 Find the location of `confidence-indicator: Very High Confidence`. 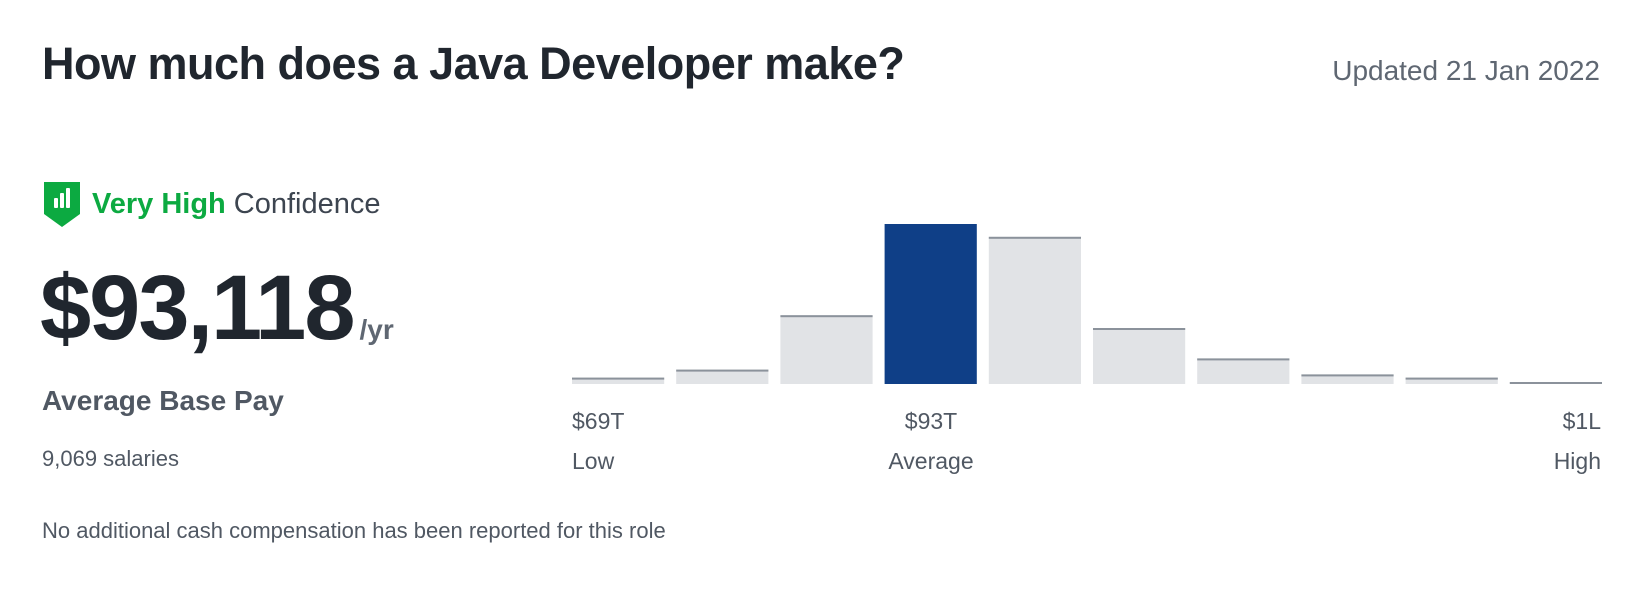

confidence-indicator: Very High Confidence is located at coordinates (211, 204).